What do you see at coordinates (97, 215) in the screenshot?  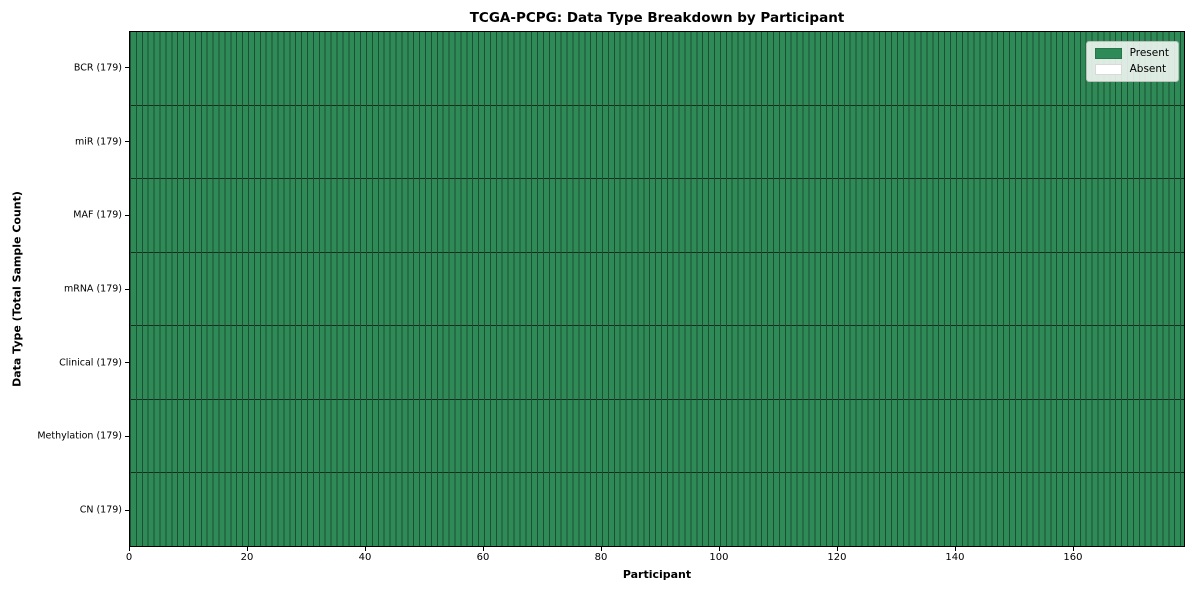 I see `y-tick-label: MAF (179)` at bounding box center [97, 215].